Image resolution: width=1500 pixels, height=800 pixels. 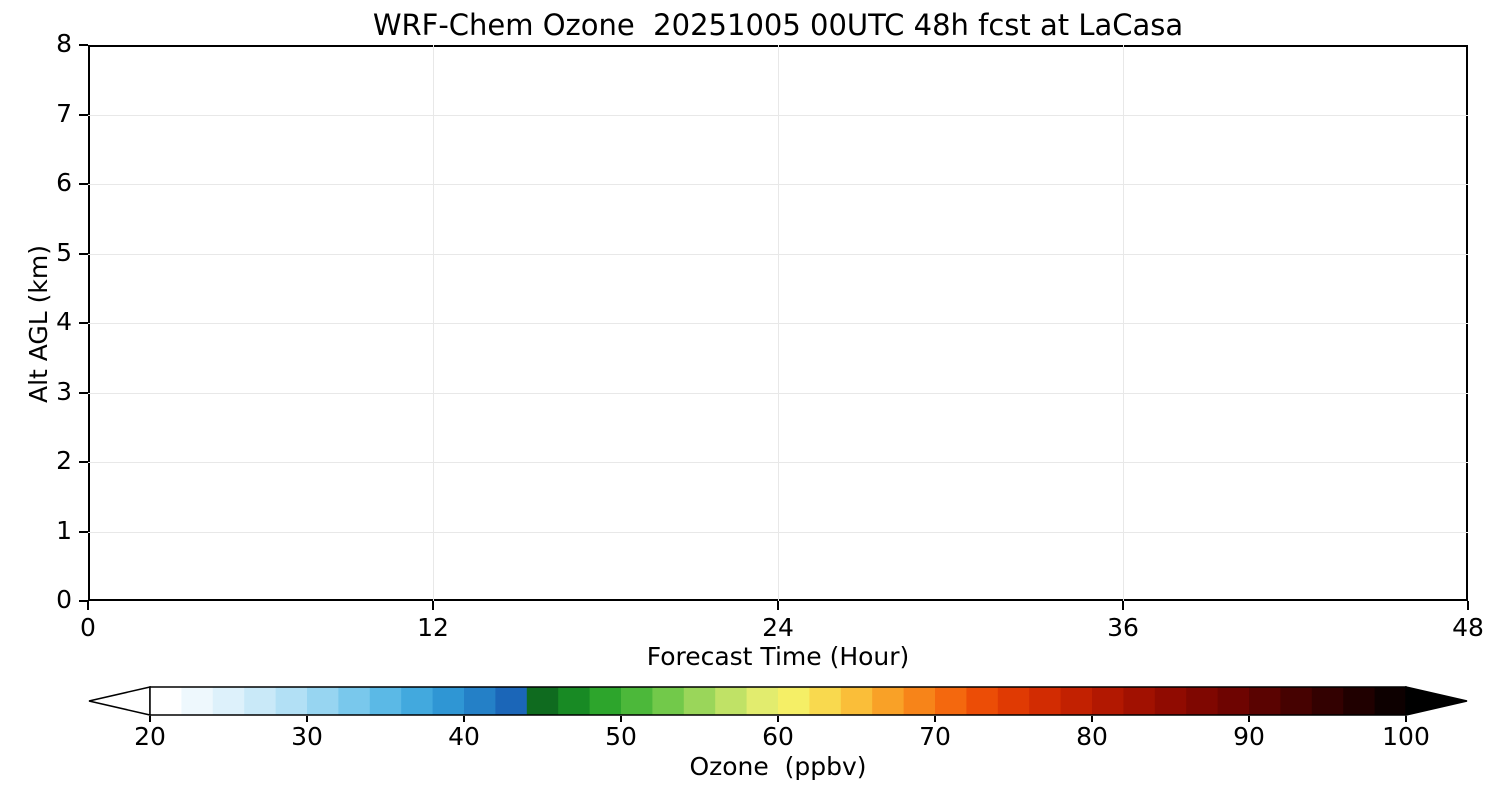 What do you see at coordinates (778, 656) in the screenshot?
I see `x-axis-label: Forecast Time (Hour)` at bounding box center [778, 656].